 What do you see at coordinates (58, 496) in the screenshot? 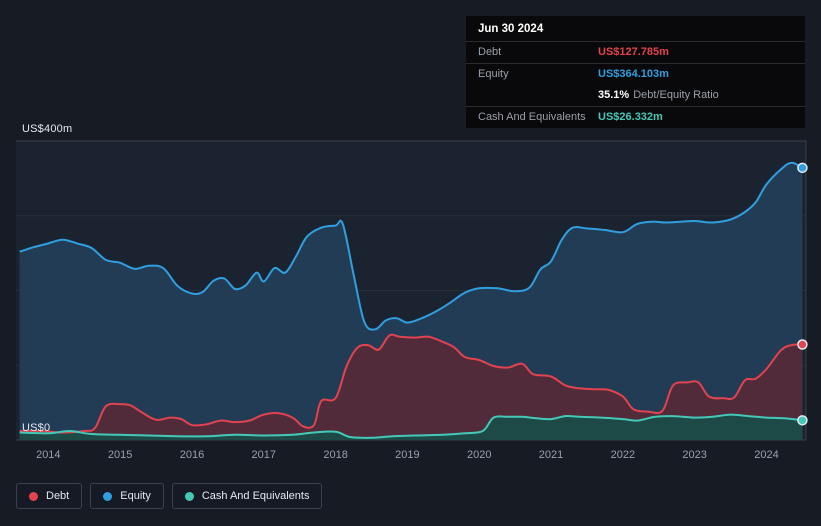
I see `legend-label-debt: Debt` at bounding box center [58, 496].